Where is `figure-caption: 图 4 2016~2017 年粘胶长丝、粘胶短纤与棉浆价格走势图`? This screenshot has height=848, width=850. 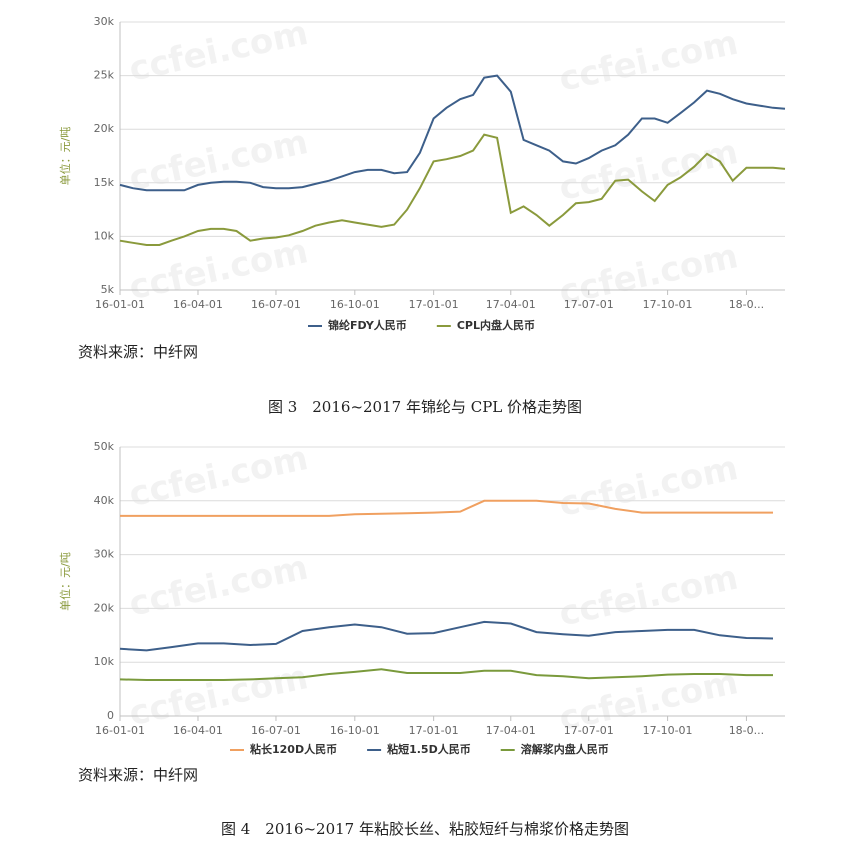 figure-caption: 图 4 2016~2017 年粘胶长丝、粘胶短纤与棉浆价格走势图 is located at coordinates (425, 829).